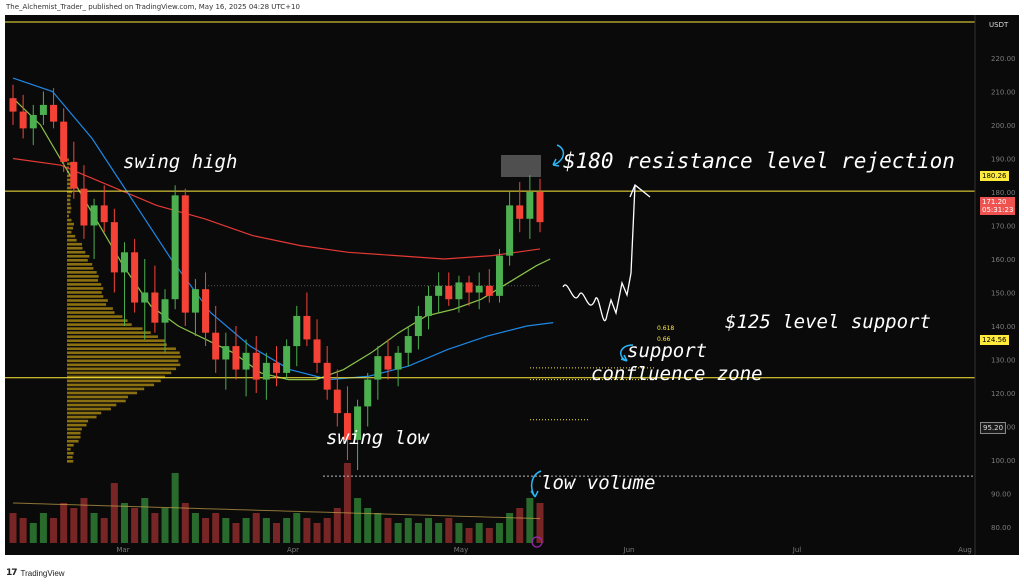 The height and width of the screenshot is (584, 1024). I want to click on low-volume-label: low volume, so click(598, 483).